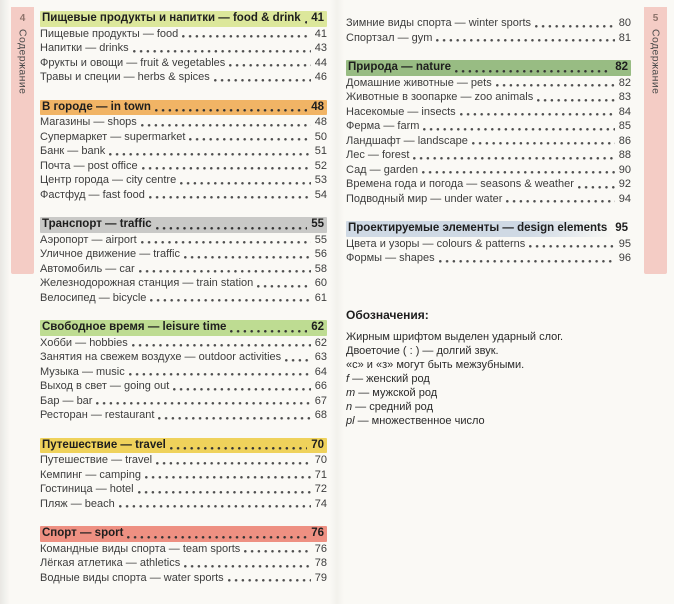  I want to click on toc-entry-page-number: 48, so click(320, 122).